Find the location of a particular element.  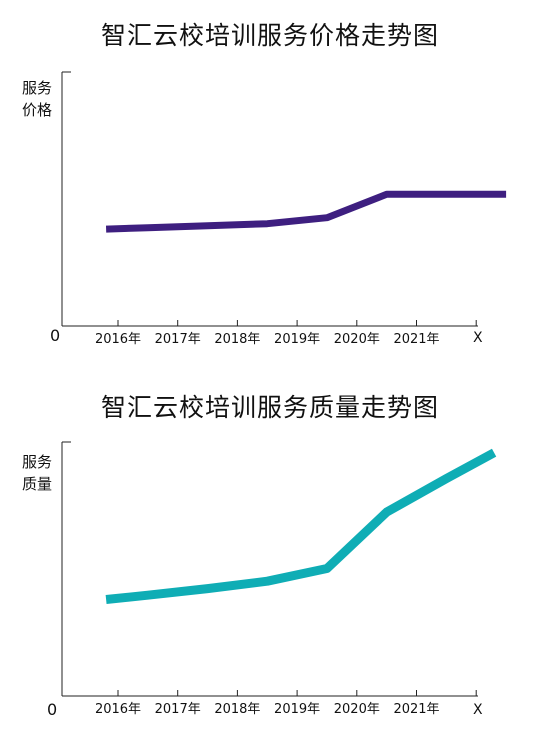

chart-2-title: 智汇云校培训服务质量走势图 is located at coordinates (269, 407).